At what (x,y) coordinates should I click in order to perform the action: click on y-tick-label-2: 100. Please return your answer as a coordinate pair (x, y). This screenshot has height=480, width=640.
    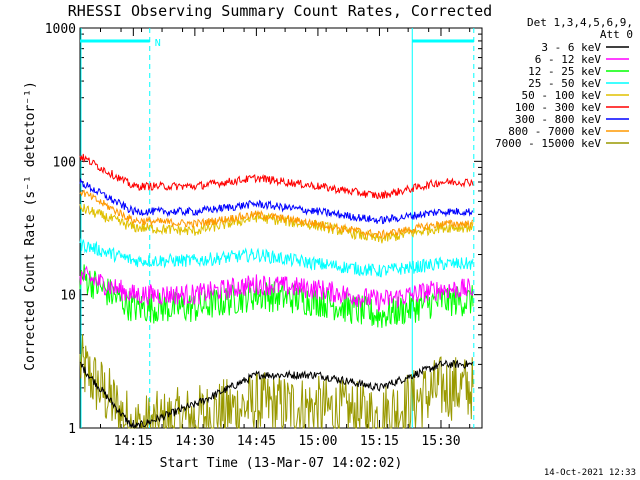
    Looking at the image, I should click on (64, 162).